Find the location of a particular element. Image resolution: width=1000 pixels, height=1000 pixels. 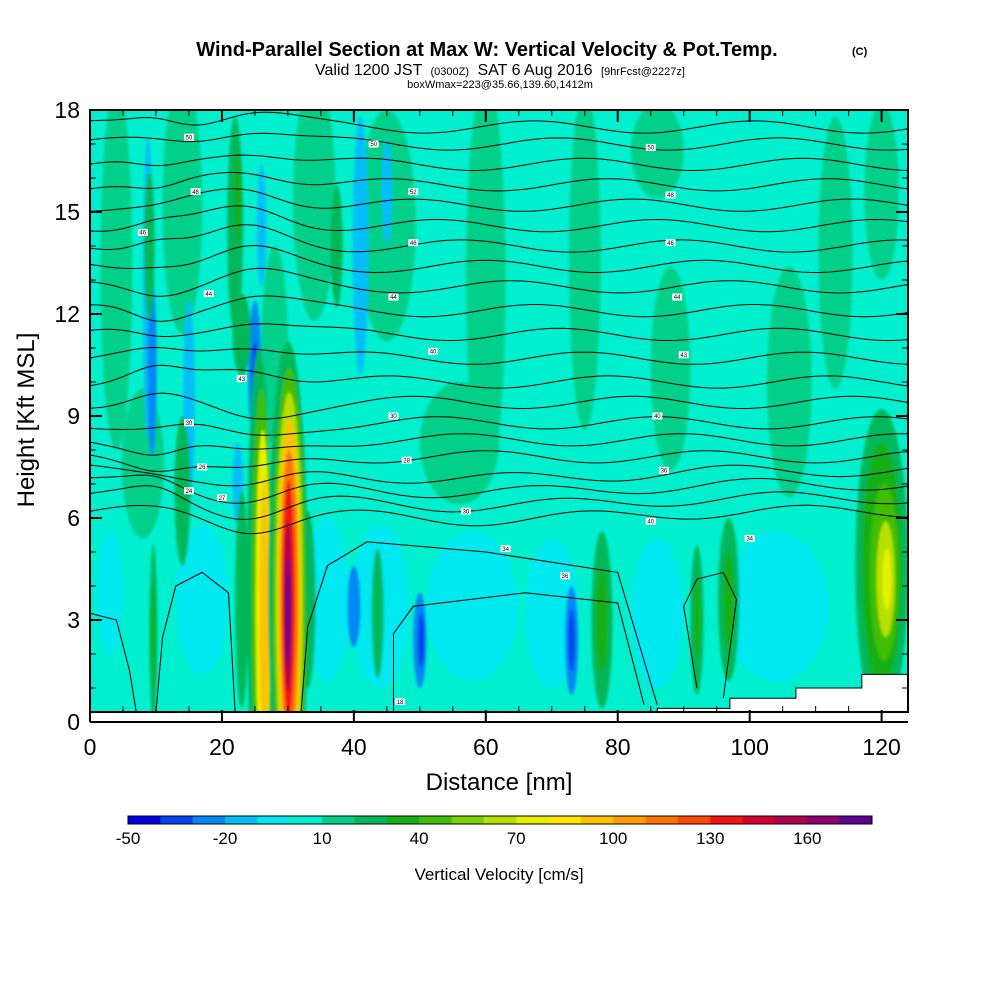

x-tick-label-0: 0 is located at coordinates (90, 747).